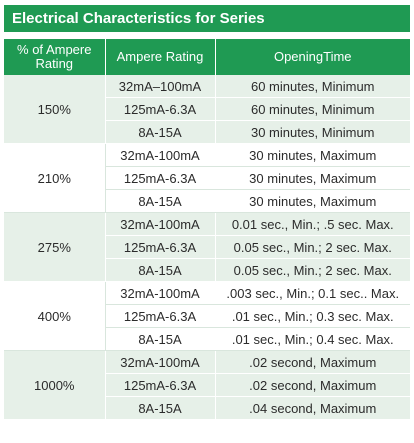  Describe the element at coordinates (312, 408) in the screenshot. I see `opening-time-cell: .04 second, Maximum` at that location.